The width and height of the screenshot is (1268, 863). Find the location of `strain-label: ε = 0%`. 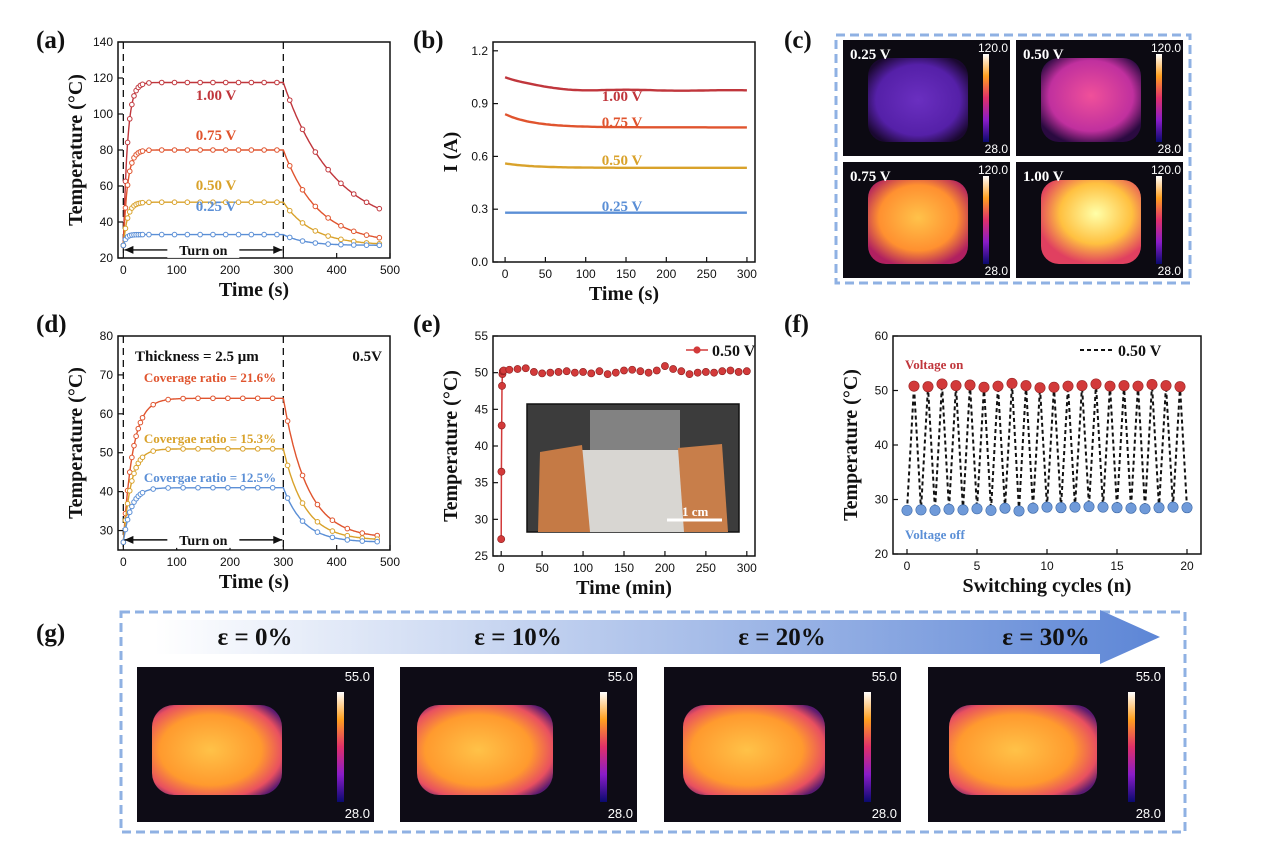

strain-label: ε = 0% is located at coordinates (255, 637).